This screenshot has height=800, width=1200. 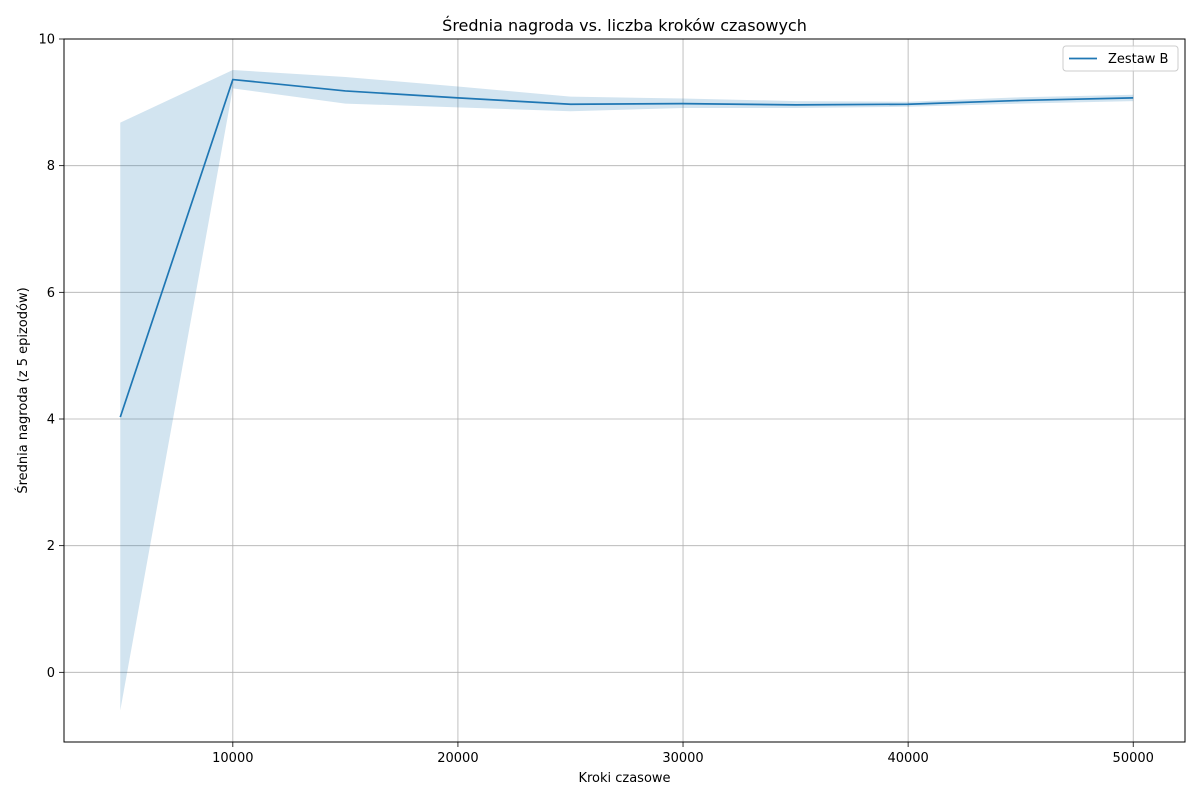 What do you see at coordinates (51, 420) in the screenshot?
I see `y-tick-label: 4` at bounding box center [51, 420].